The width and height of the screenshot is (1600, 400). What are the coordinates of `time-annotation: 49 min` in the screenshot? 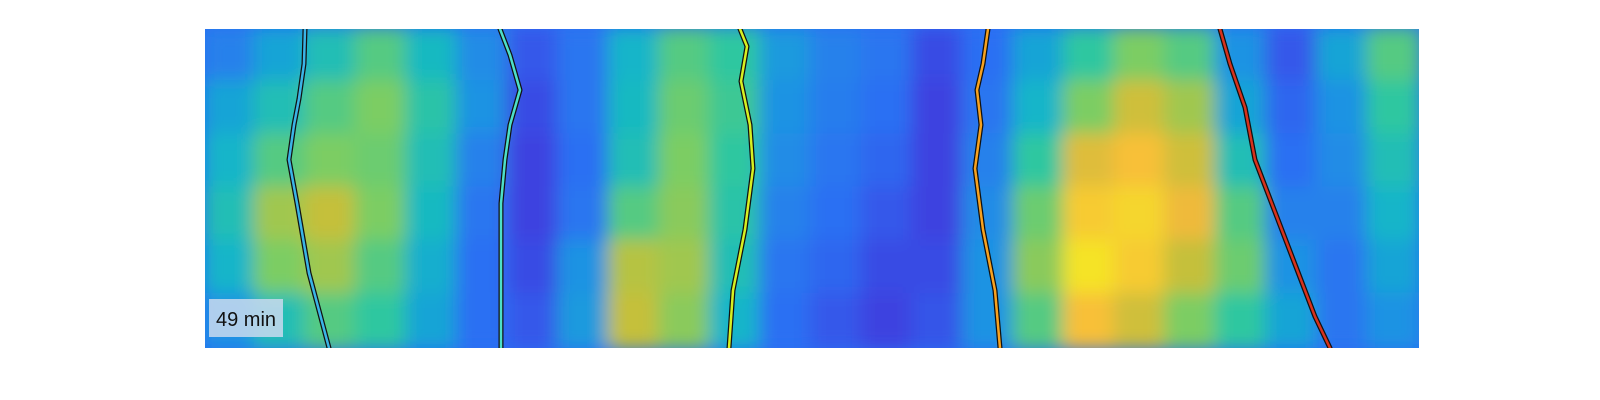 It's located at (246, 318).